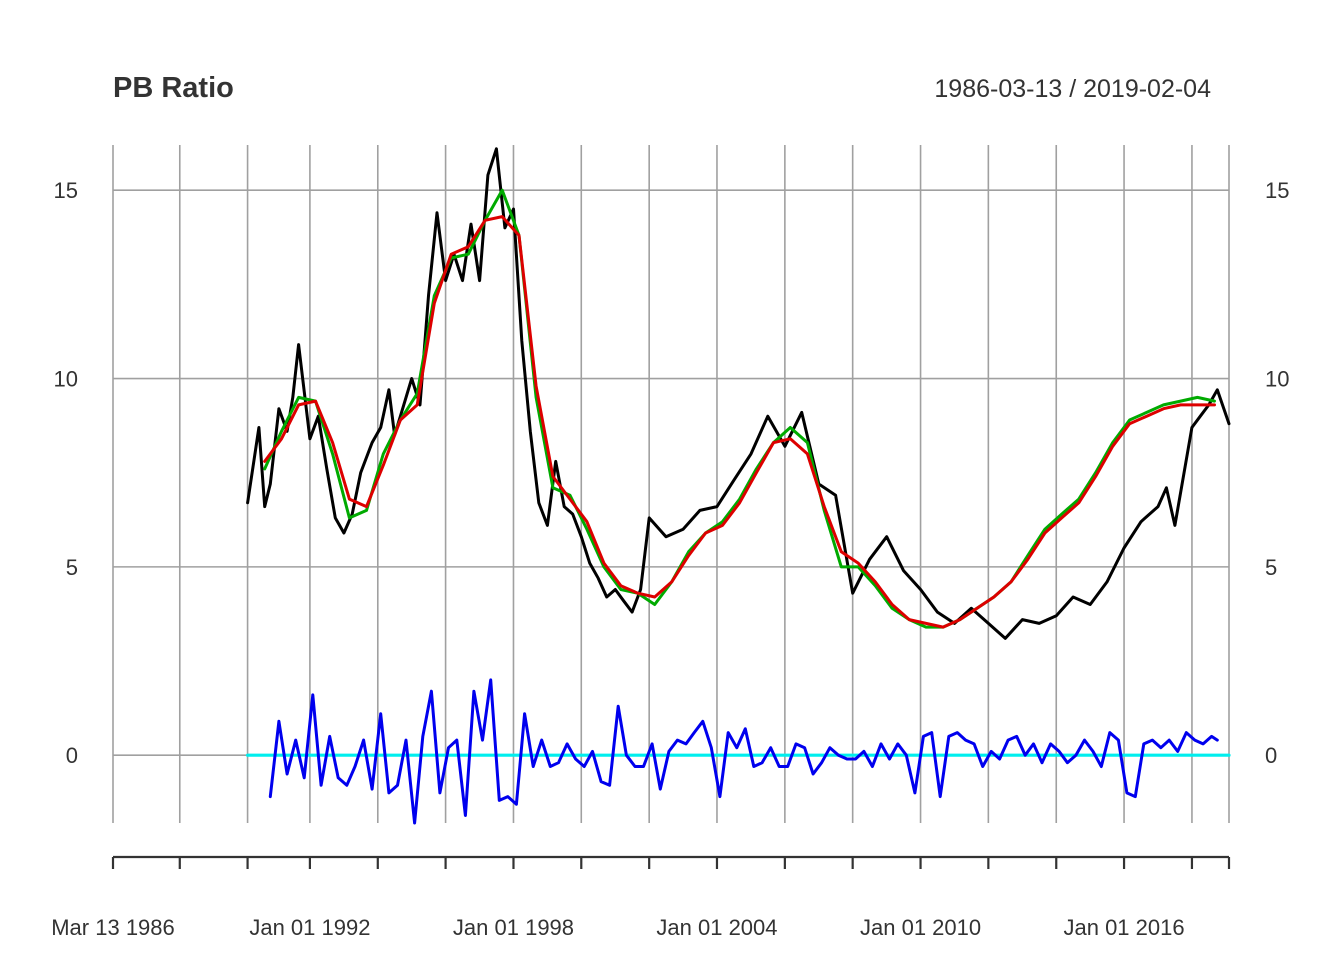  Describe the element at coordinates (1072, 89) in the screenshot. I see `date-range-label: 1986-03-13 / 2019-02-04` at that location.